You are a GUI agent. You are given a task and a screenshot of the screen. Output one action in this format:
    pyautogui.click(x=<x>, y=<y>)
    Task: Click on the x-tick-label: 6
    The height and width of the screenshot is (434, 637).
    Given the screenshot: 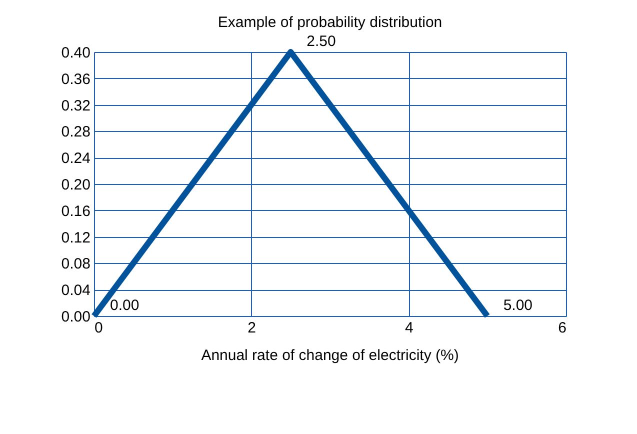 What is the action you would take?
    pyautogui.click(x=562, y=328)
    